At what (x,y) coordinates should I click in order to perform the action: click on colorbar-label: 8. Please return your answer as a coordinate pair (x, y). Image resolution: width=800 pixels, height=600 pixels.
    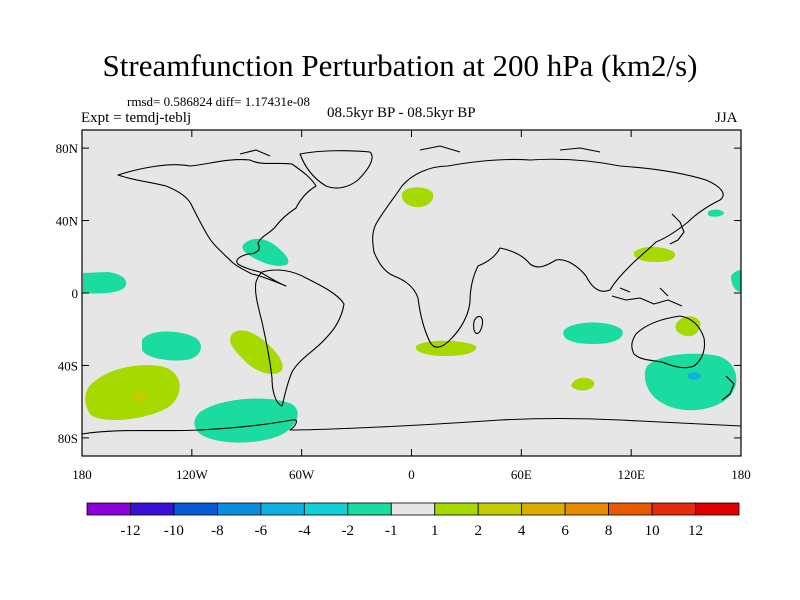
    Looking at the image, I should click on (609, 531).